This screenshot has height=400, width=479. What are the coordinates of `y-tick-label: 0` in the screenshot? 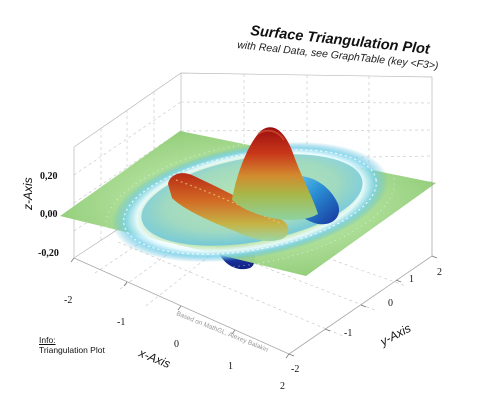 It's located at (390, 303).